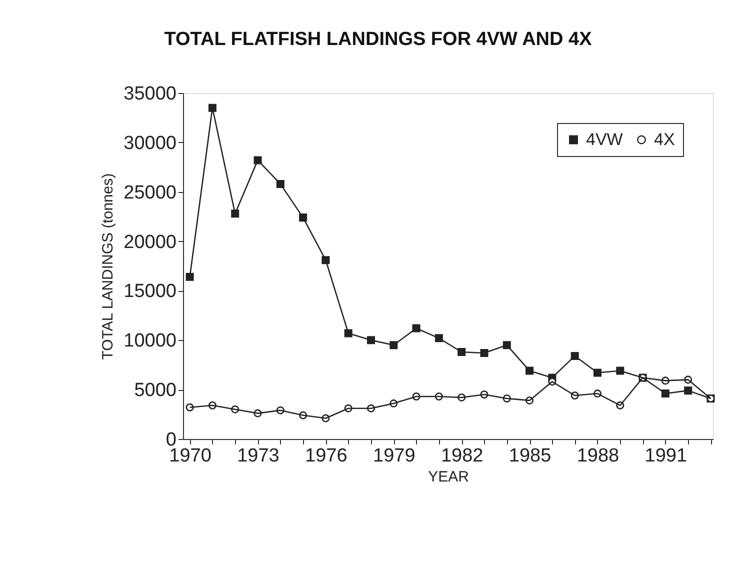 This screenshot has height=580, width=755. I want to click on y-tick-label: 5000, so click(155, 391).